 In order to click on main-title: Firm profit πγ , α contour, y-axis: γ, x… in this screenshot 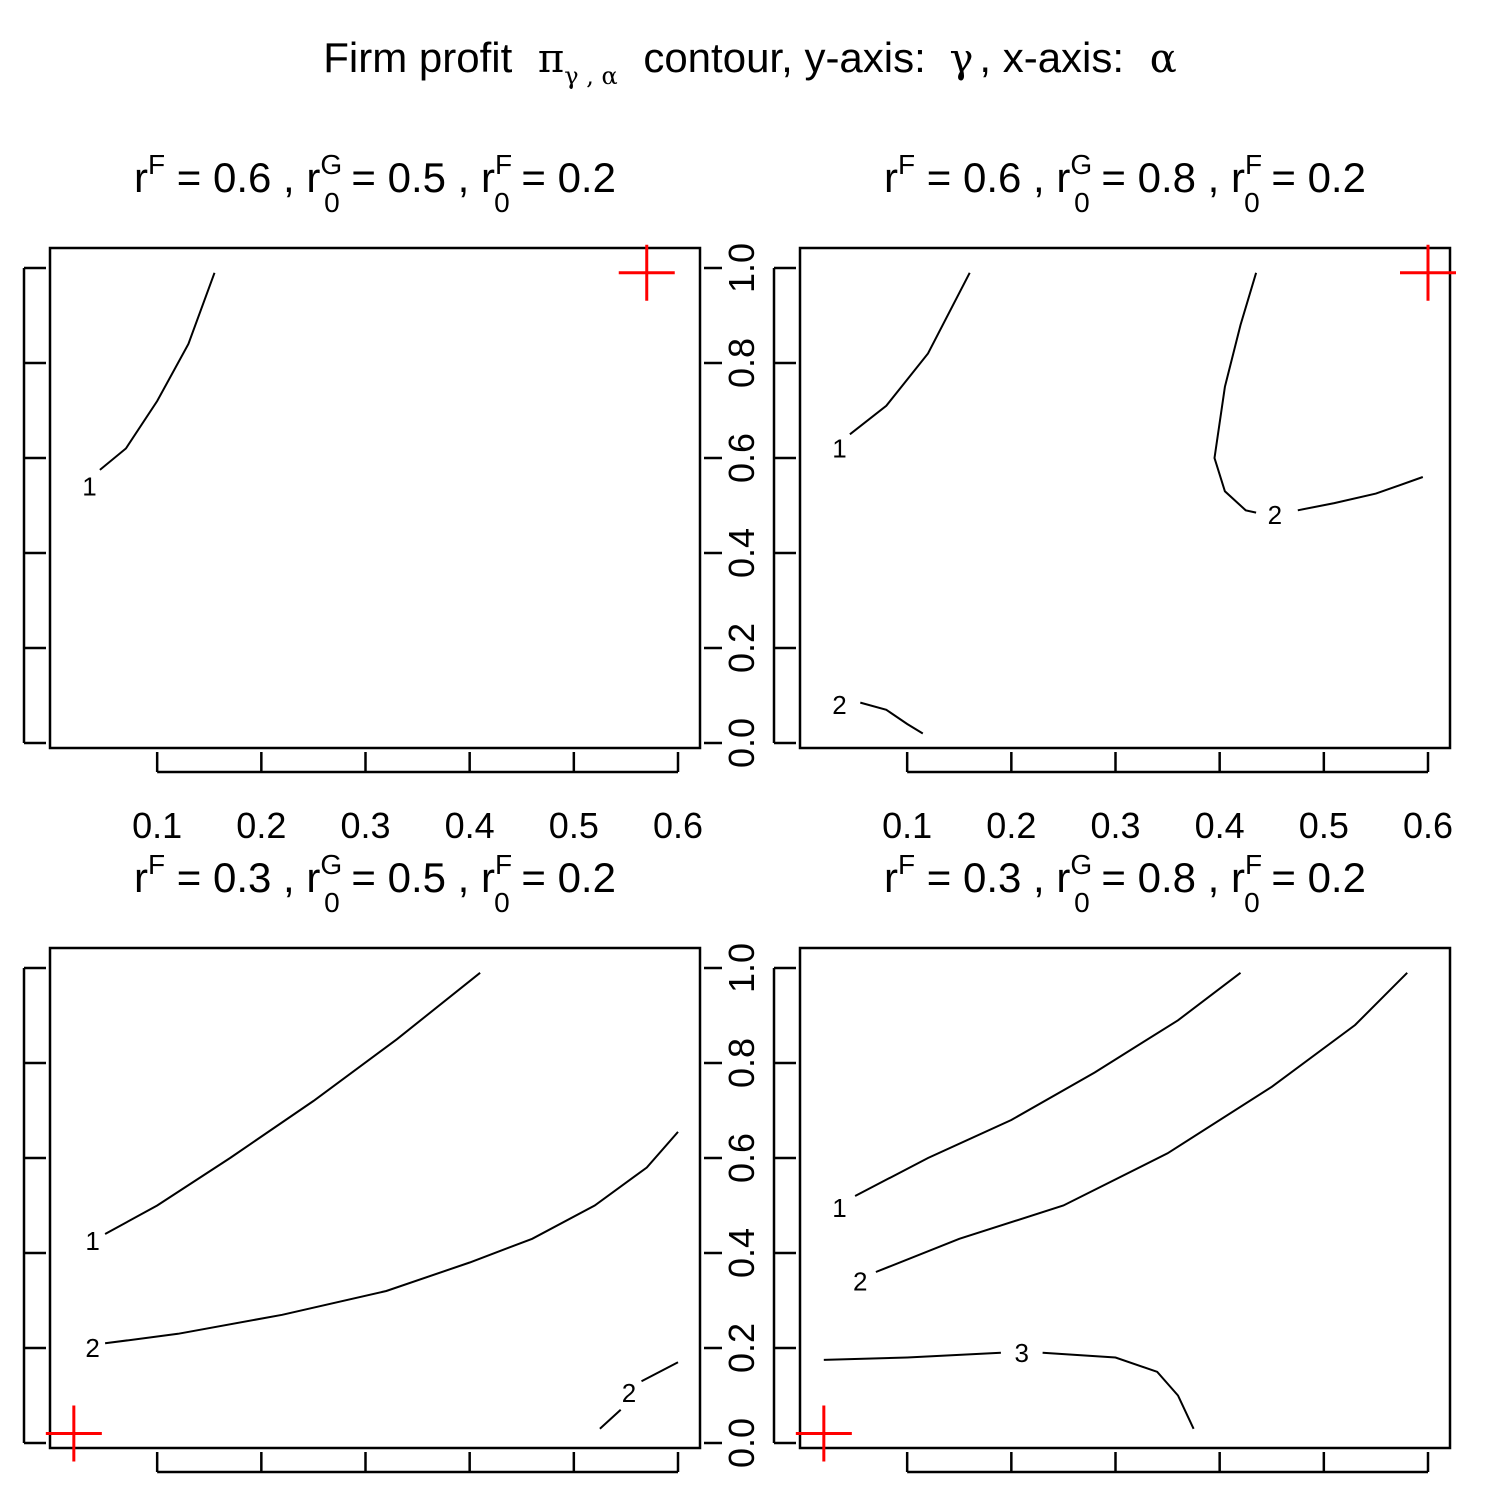, I will do `click(750, 63)`.